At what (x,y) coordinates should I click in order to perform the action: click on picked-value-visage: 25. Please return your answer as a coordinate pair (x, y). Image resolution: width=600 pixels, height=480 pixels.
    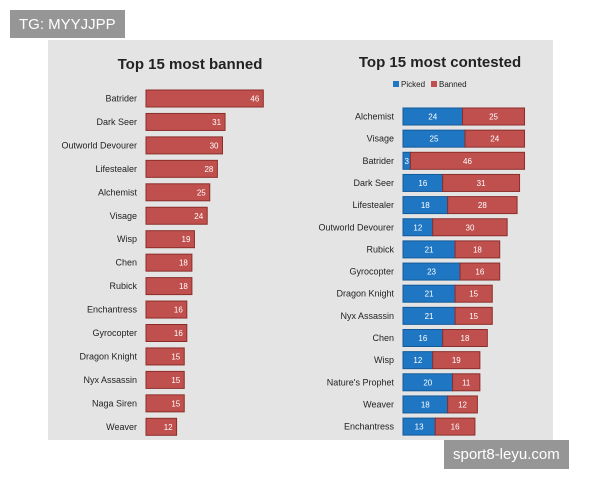
    Looking at the image, I should click on (434, 139).